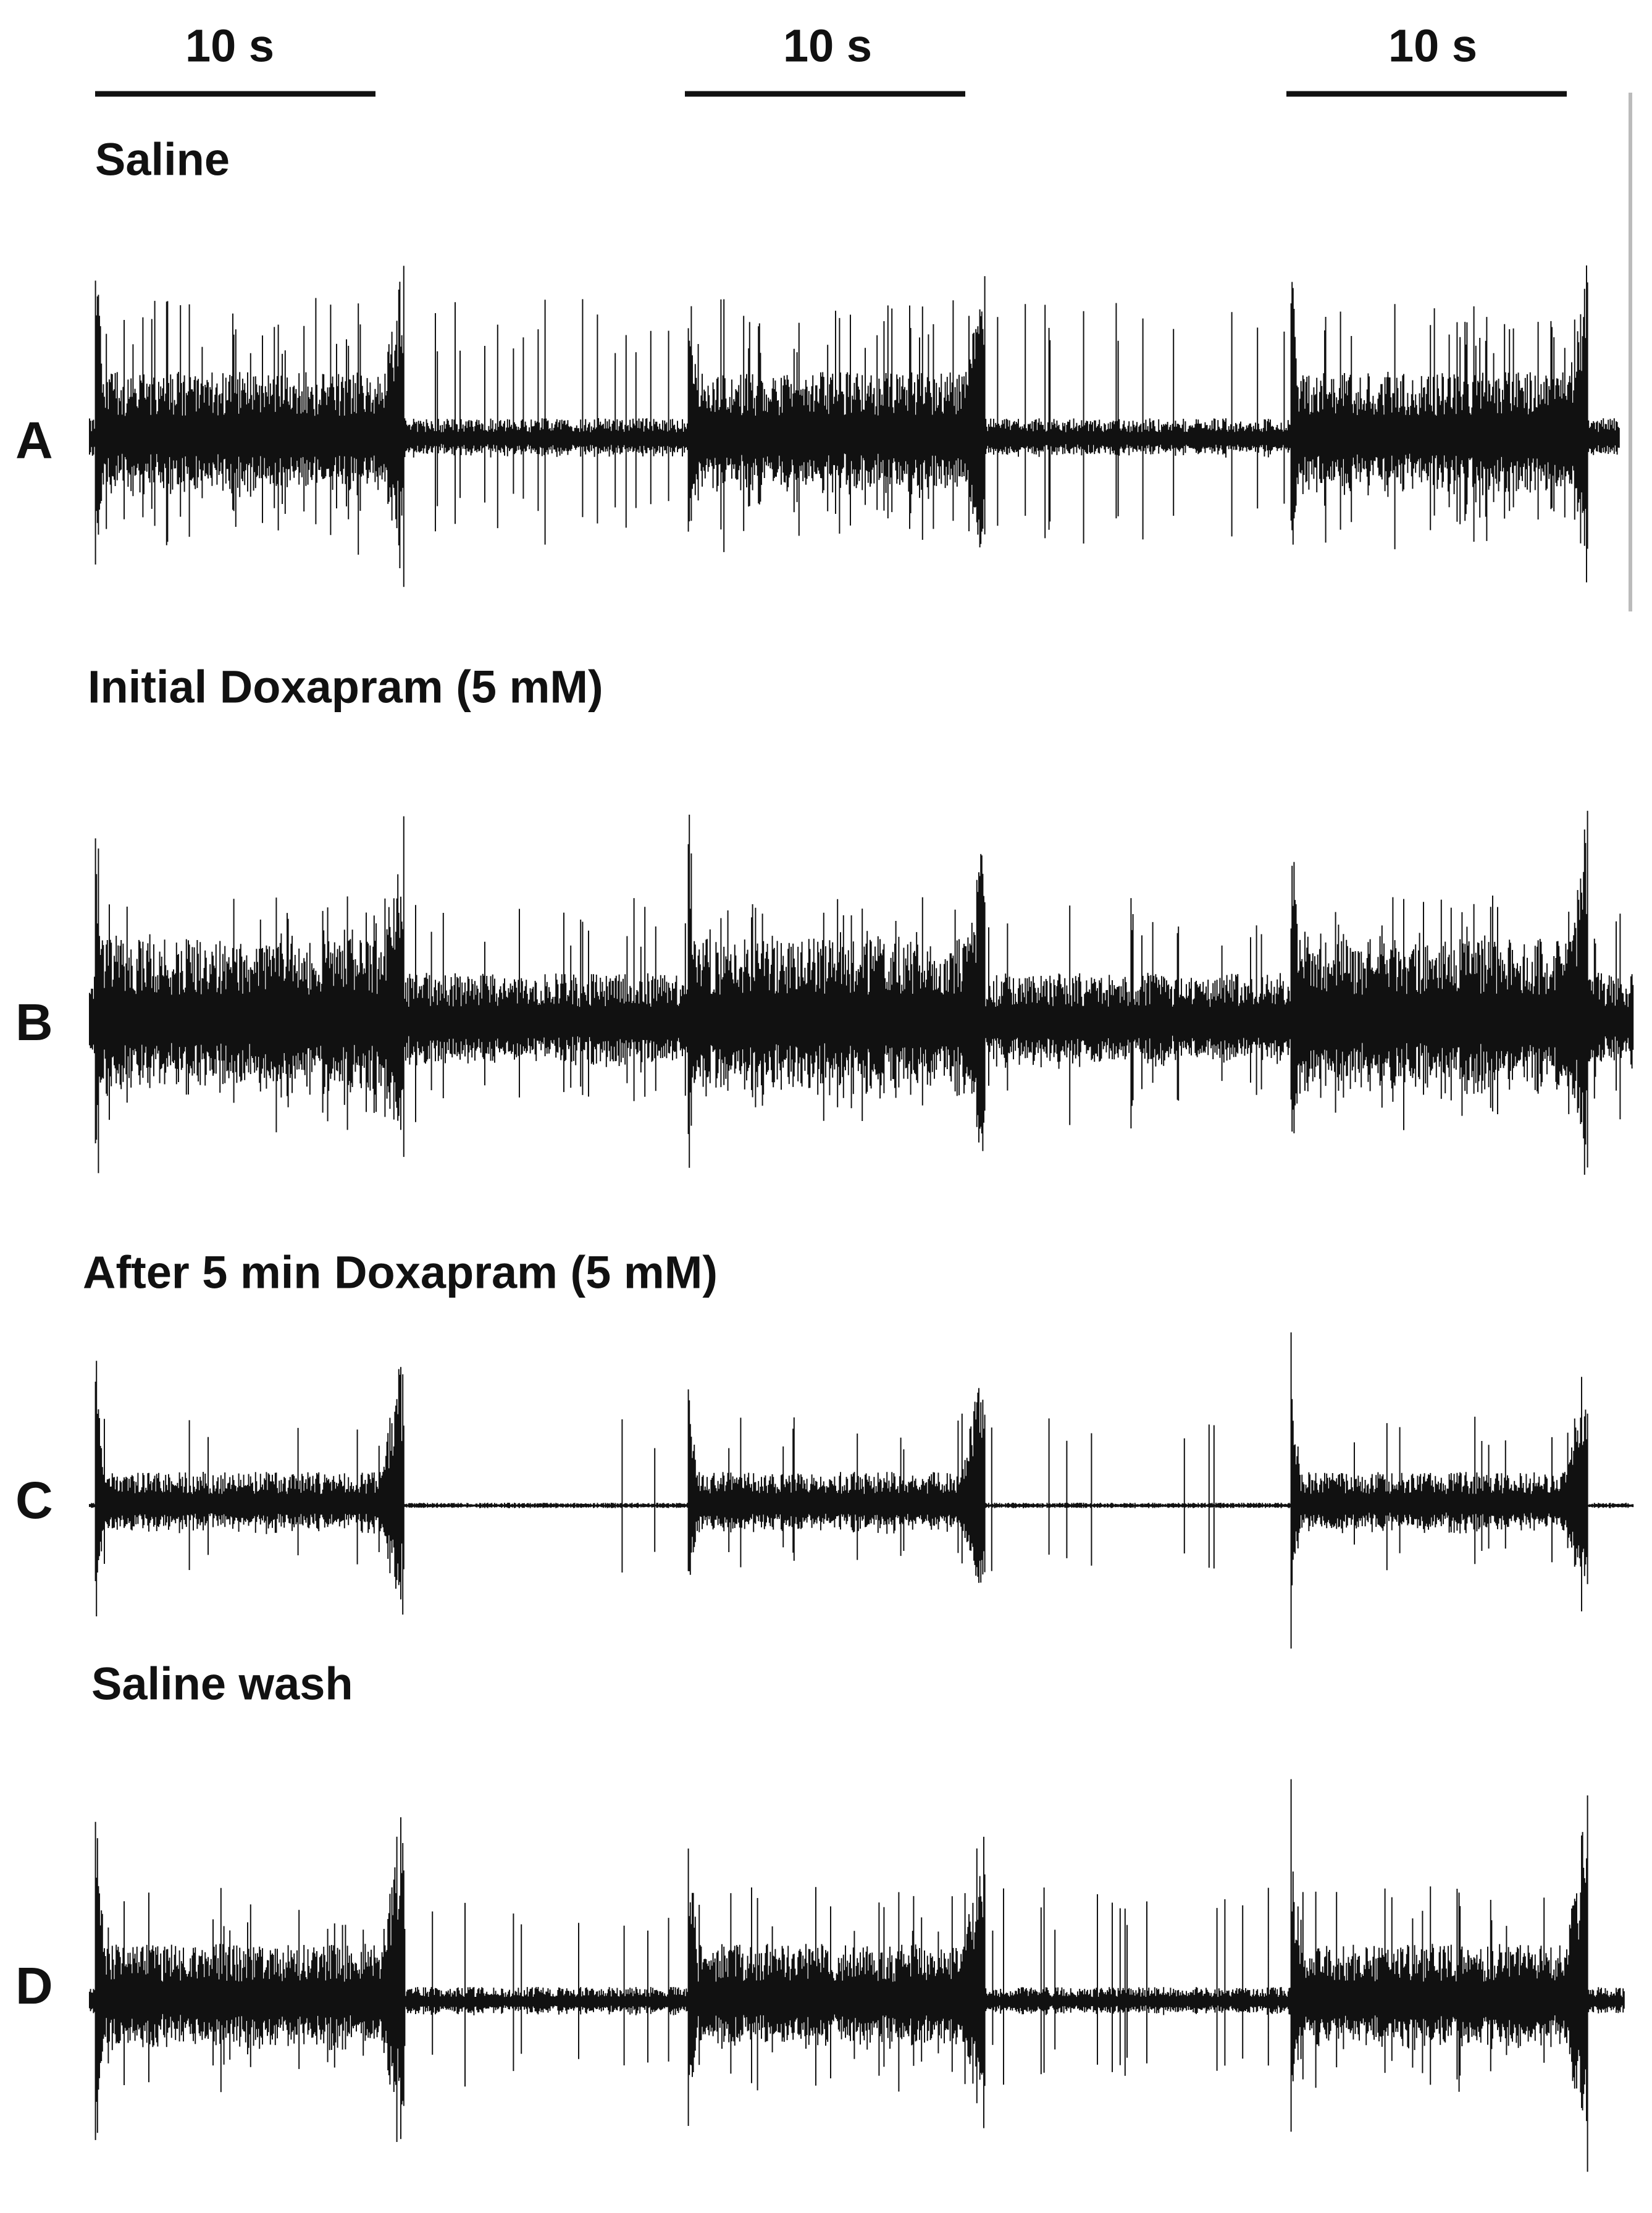 The height and width of the screenshot is (2213, 1652). I want to click on panel-label: A, so click(34, 440).